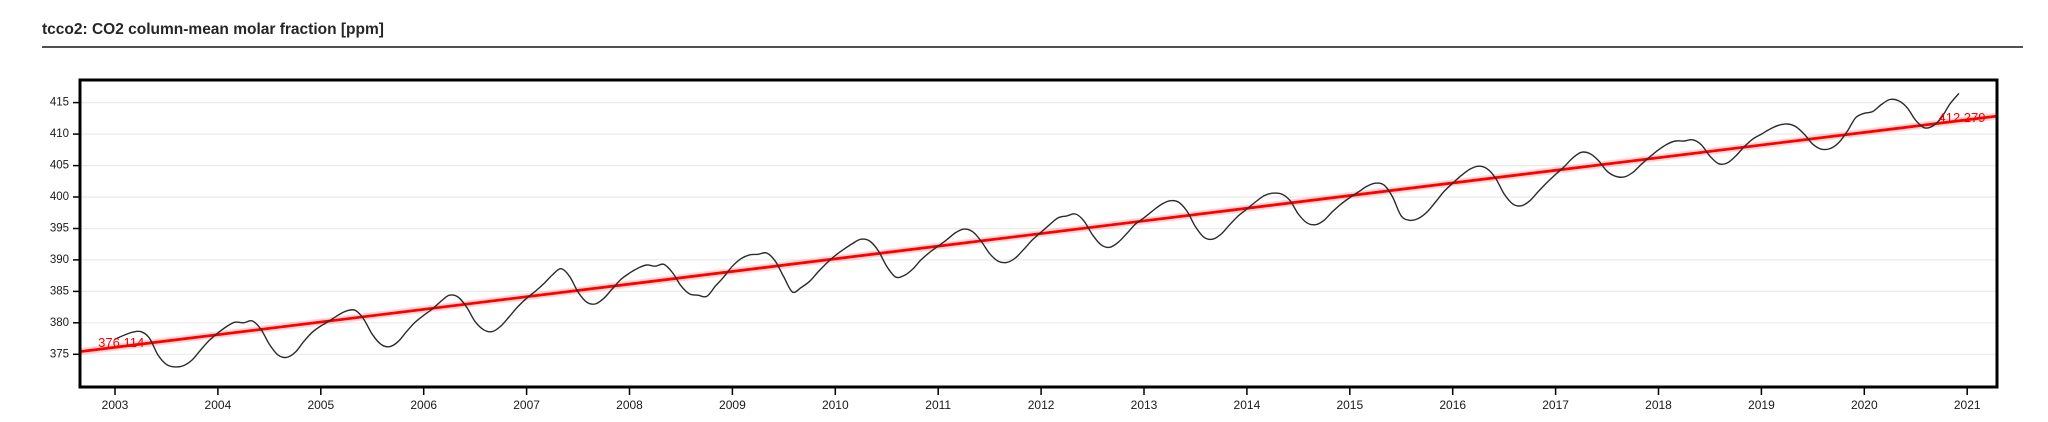  What do you see at coordinates (121, 342) in the screenshot?
I see `trend-start-label: 376.114` at bounding box center [121, 342].